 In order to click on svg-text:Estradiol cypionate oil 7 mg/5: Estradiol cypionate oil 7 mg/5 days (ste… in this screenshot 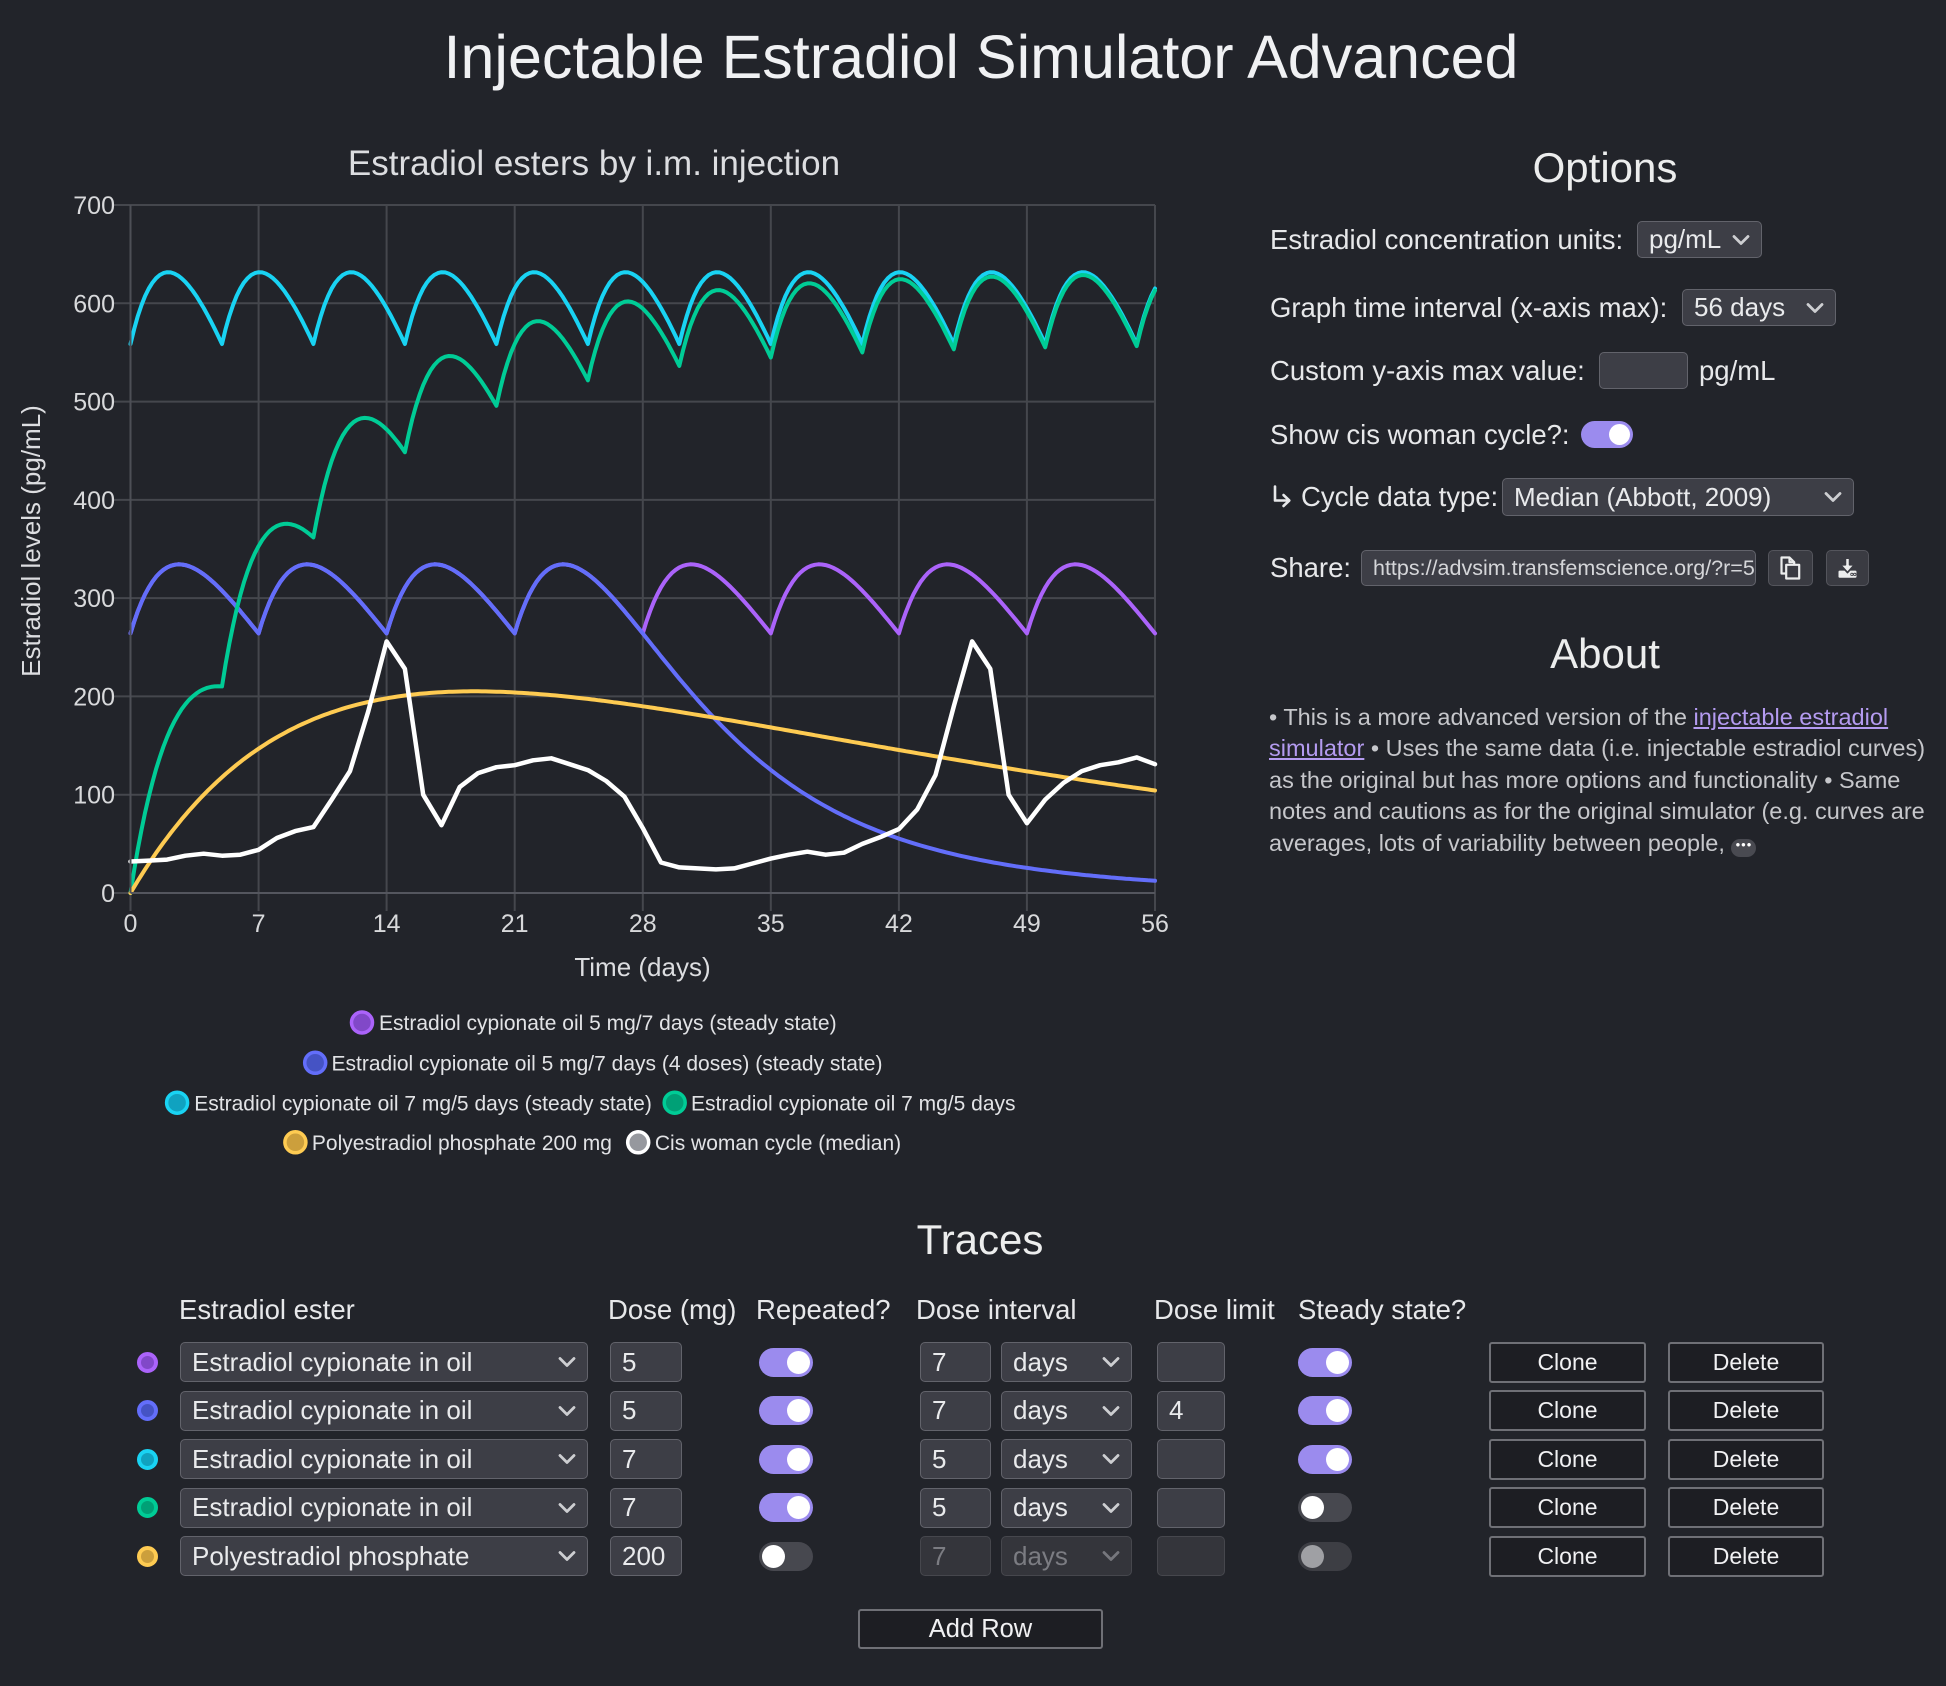, I will do `click(423, 1103)`.